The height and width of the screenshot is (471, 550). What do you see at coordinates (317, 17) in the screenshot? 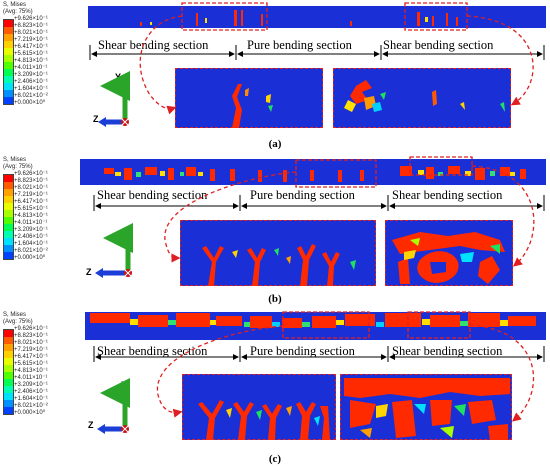
I see `beam-contour` at bounding box center [317, 17].